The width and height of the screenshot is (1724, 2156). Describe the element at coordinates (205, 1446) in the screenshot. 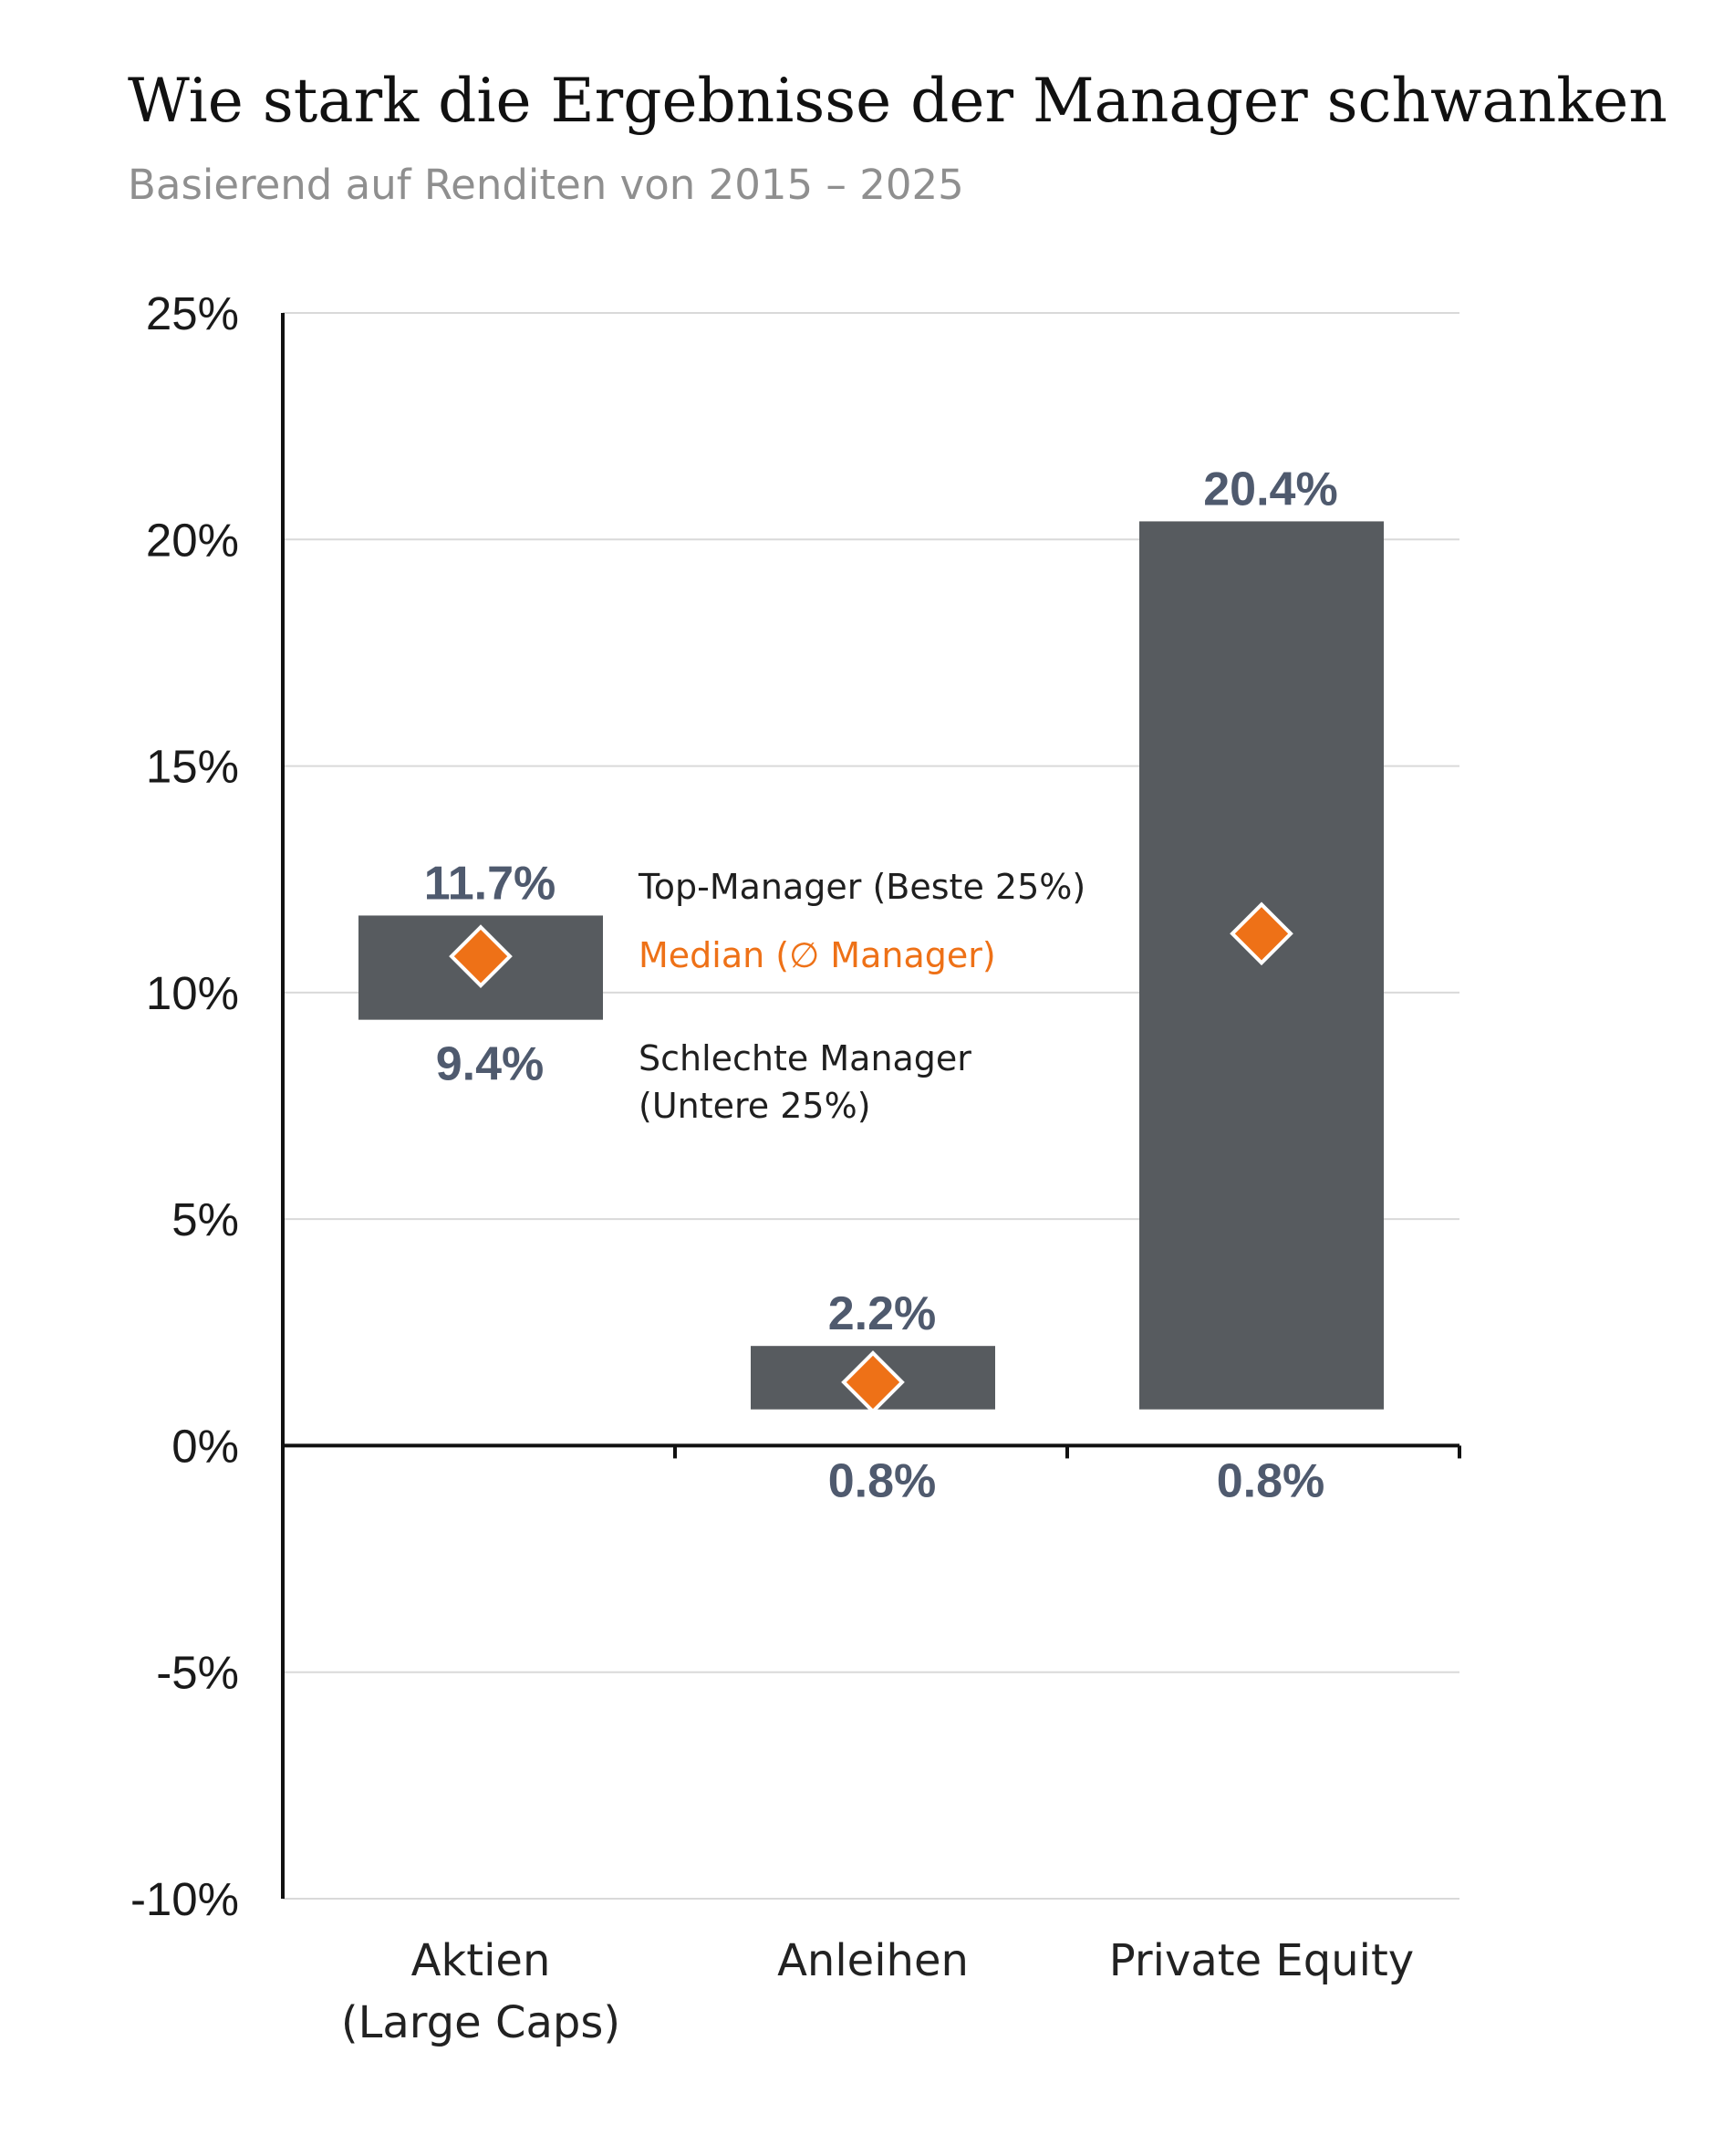

I see `y-tick-label: 0%` at that location.